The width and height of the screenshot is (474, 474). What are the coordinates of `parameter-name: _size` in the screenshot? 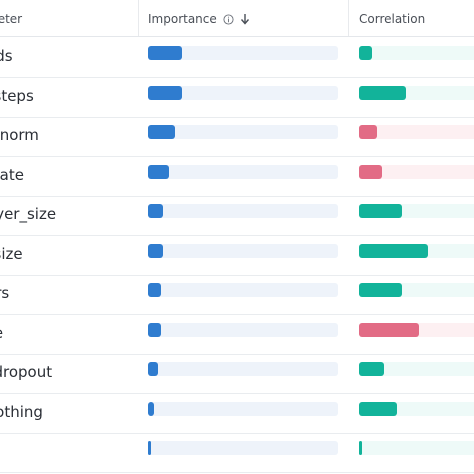 It's located at (11, 253).